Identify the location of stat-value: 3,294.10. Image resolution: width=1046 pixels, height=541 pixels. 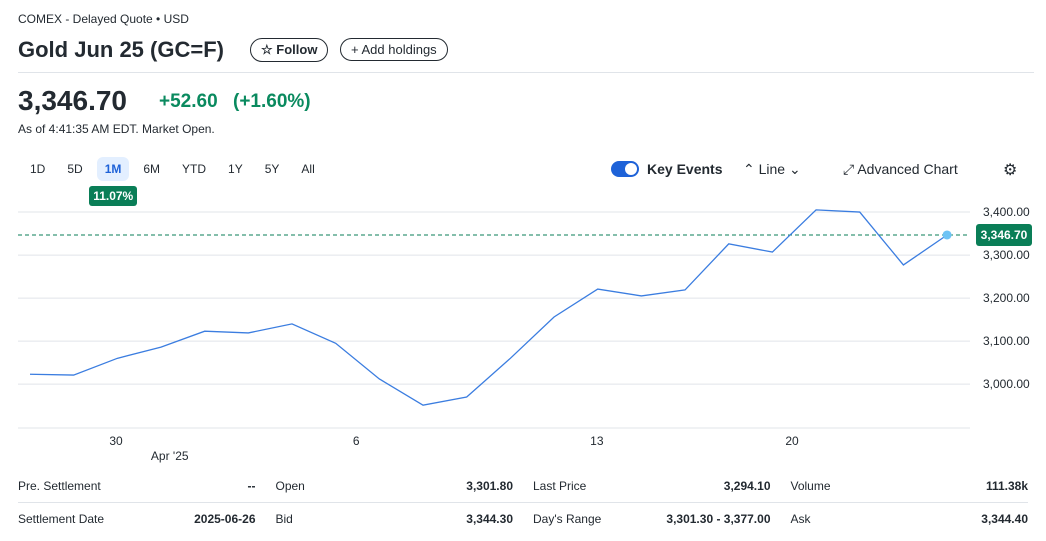
(747, 486).